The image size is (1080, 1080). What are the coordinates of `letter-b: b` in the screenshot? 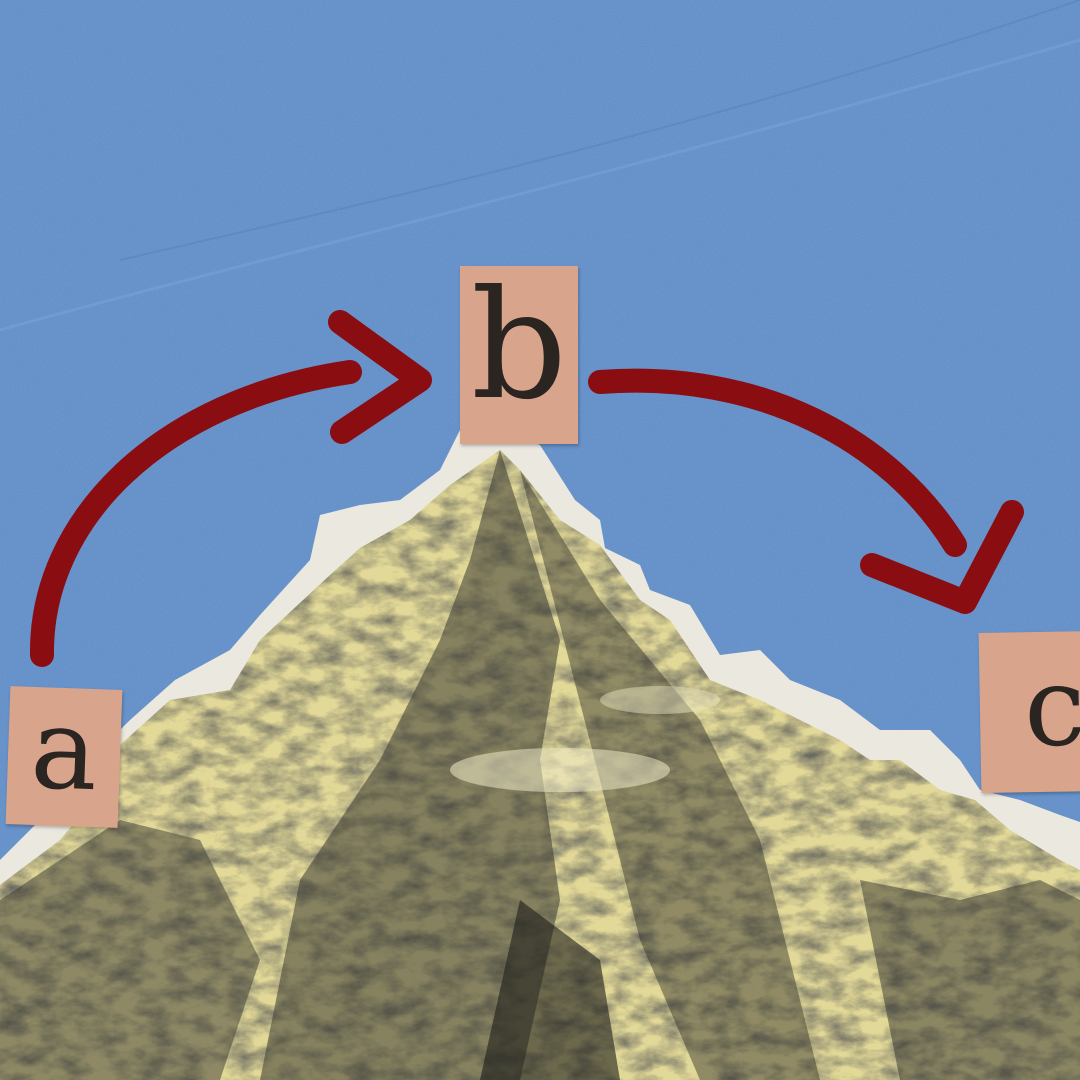 It's located at (519, 346).